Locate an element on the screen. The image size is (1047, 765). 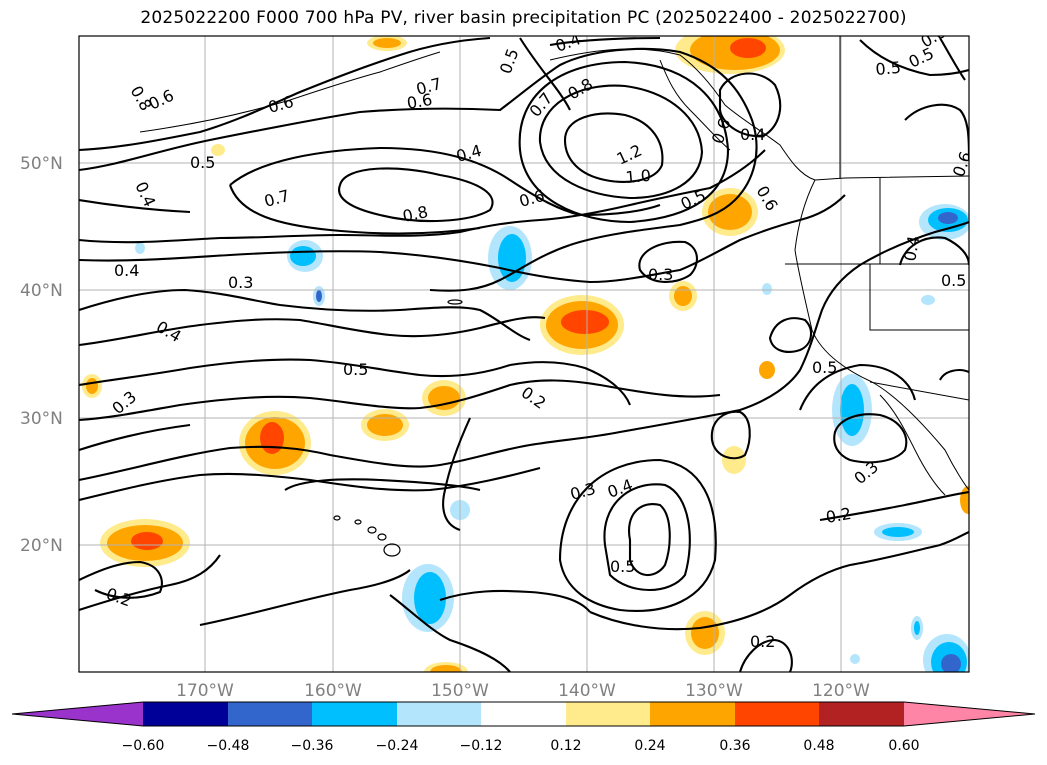
lon-label-160w: 160°W is located at coordinates (333, 691).